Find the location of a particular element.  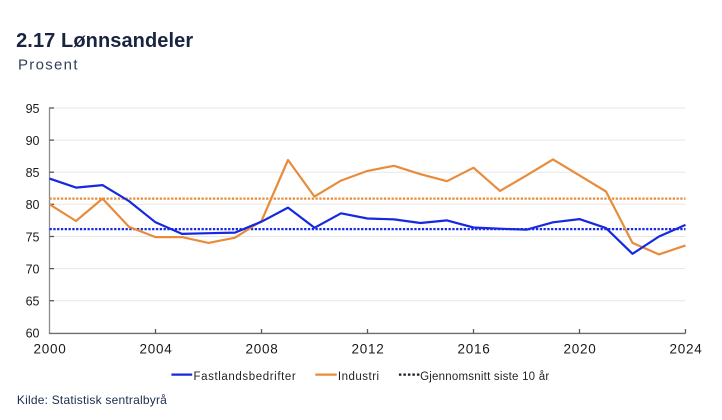

svg-text: 85 is located at coordinates (33, 173).